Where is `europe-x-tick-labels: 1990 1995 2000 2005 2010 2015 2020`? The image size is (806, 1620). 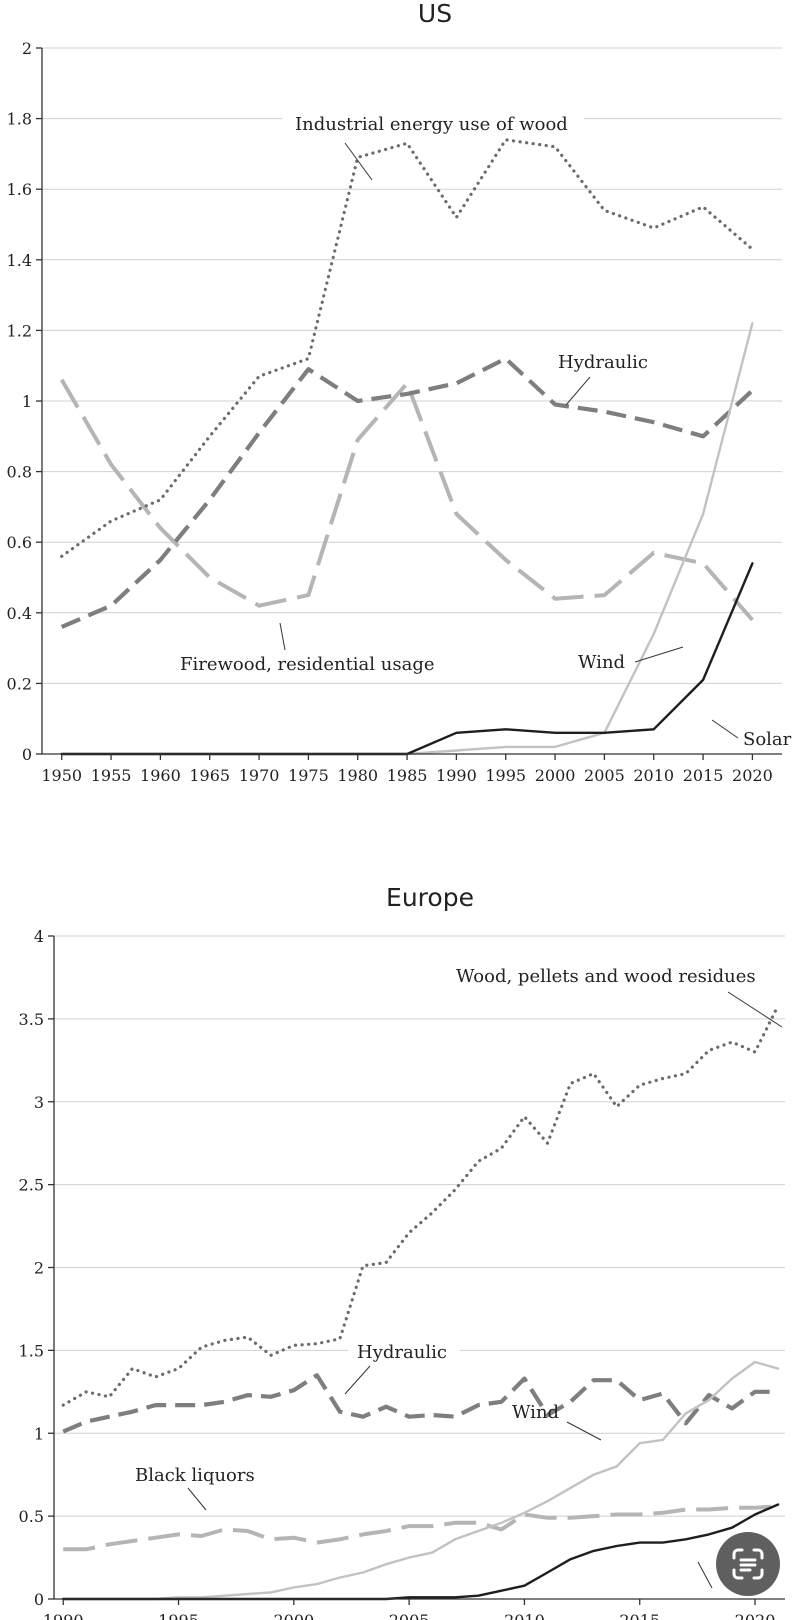 europe-x-tick-labels: 1990 1995 2000 2005 2010 2015 2020 is located at coordinates (409, 1615).